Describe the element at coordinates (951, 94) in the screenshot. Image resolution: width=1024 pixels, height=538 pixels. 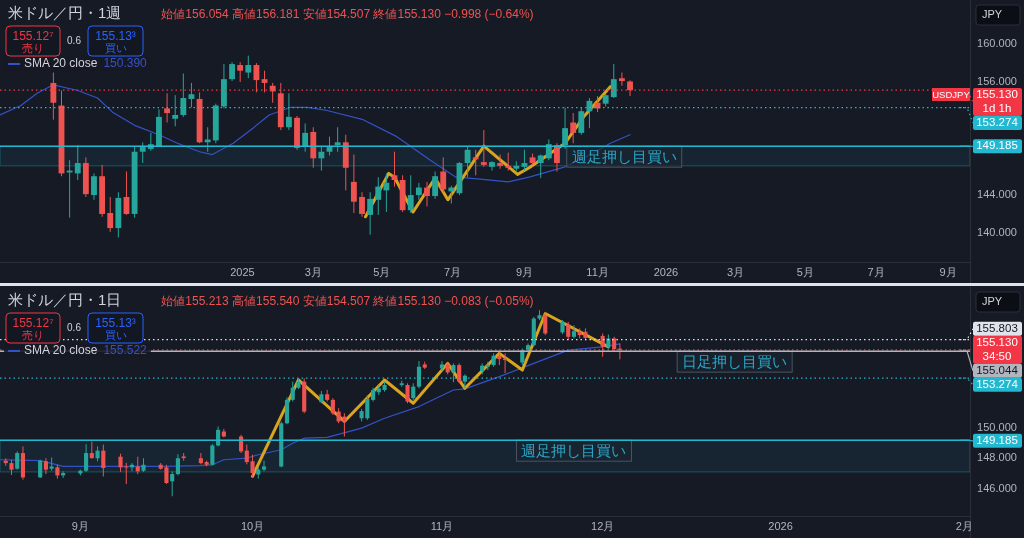
I see `annotation: USDJPY` at that location.